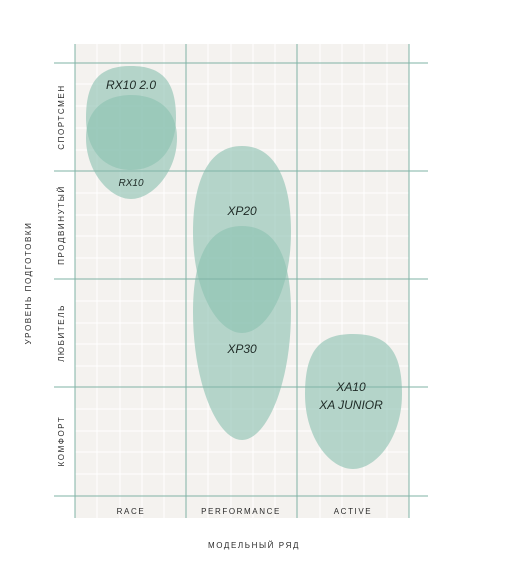 This screenshot has height=566, width=522. Describe the element at coordinates (61, 225) in the screenshot. I see `row-label-advanced: ПРОДВИНУТЫЙ` at that location.